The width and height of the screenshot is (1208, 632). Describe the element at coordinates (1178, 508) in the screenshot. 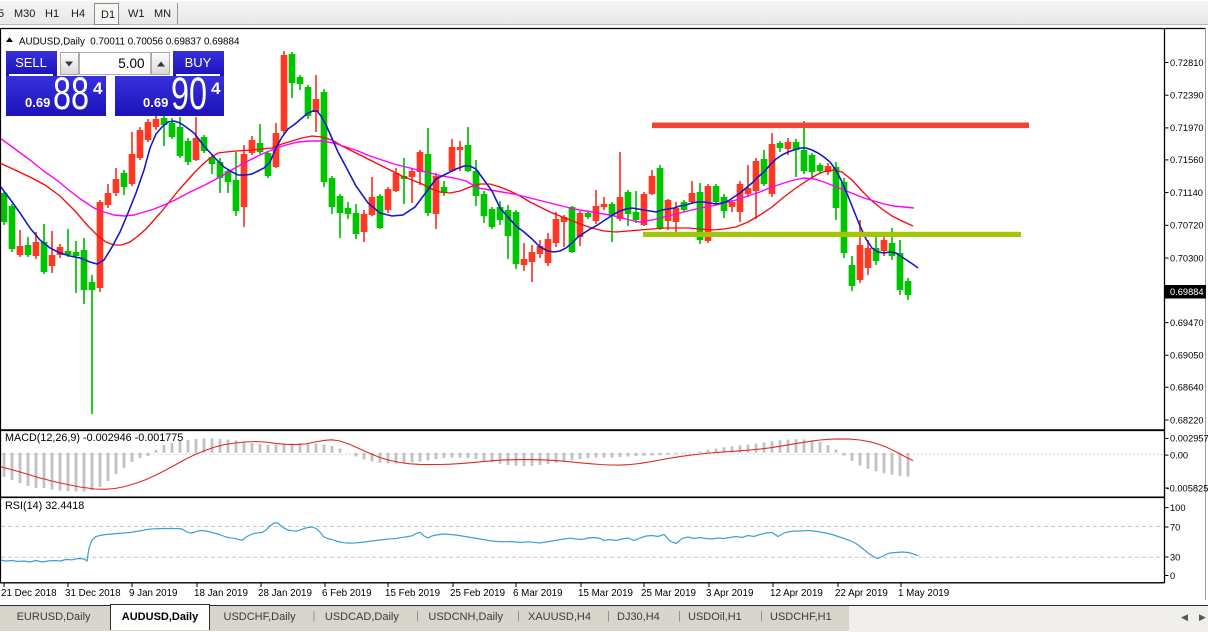

I see `svg-text: 100` at that location.